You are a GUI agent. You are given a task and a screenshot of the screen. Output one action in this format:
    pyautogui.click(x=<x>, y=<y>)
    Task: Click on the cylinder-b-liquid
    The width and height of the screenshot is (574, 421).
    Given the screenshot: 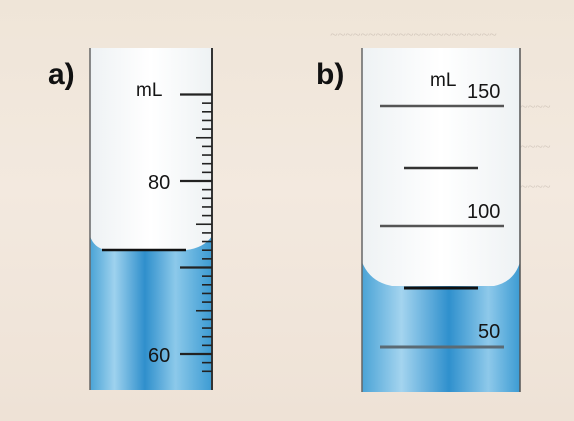 What is the action you would take?
    pyautogui.click(x=441, y=327)
    